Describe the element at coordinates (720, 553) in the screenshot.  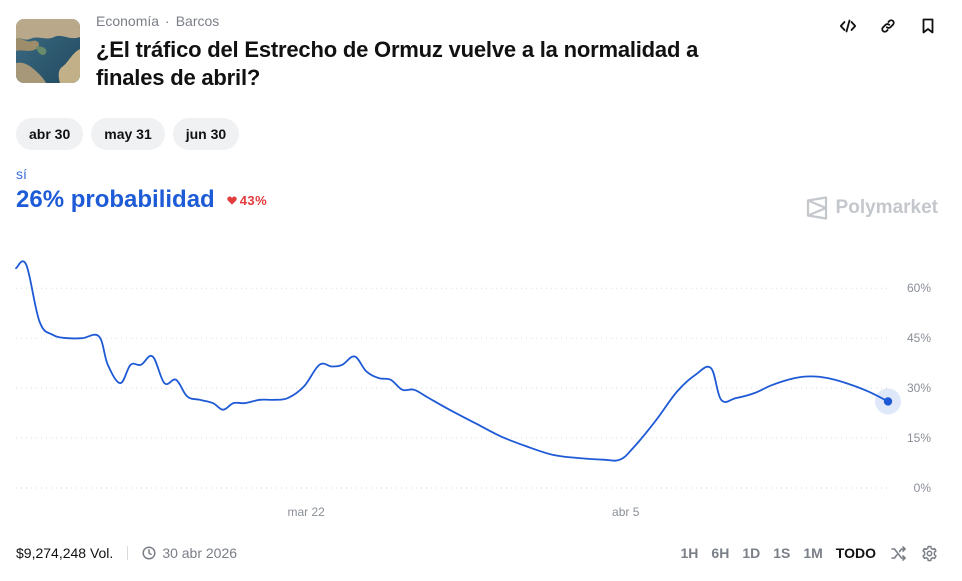
I see `range-6h: 6H` at that location.